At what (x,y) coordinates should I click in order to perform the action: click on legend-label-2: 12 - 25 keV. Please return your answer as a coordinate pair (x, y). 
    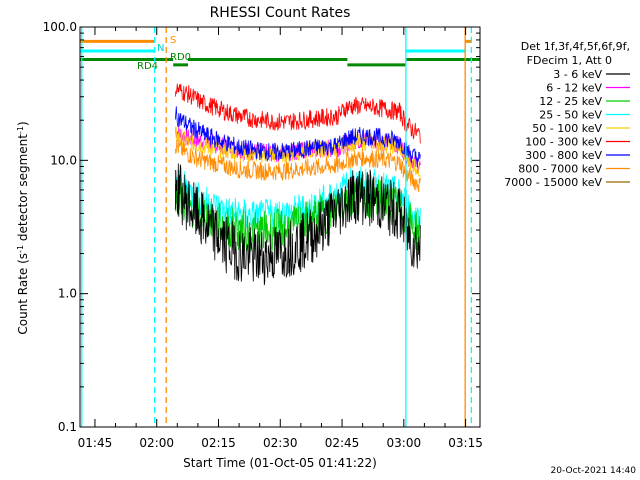
    Looking at the image, I should click on (570, 101).